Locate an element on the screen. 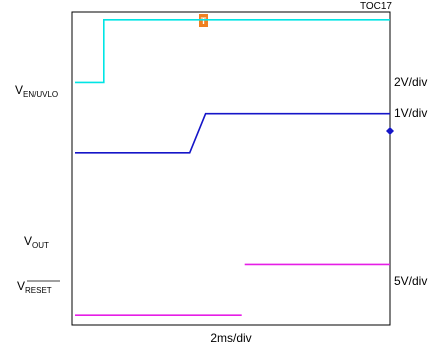 Image resolution: width=446 pixels, height=352 pixels. chart-title: TOC17 is located at coordinates (376, 6).